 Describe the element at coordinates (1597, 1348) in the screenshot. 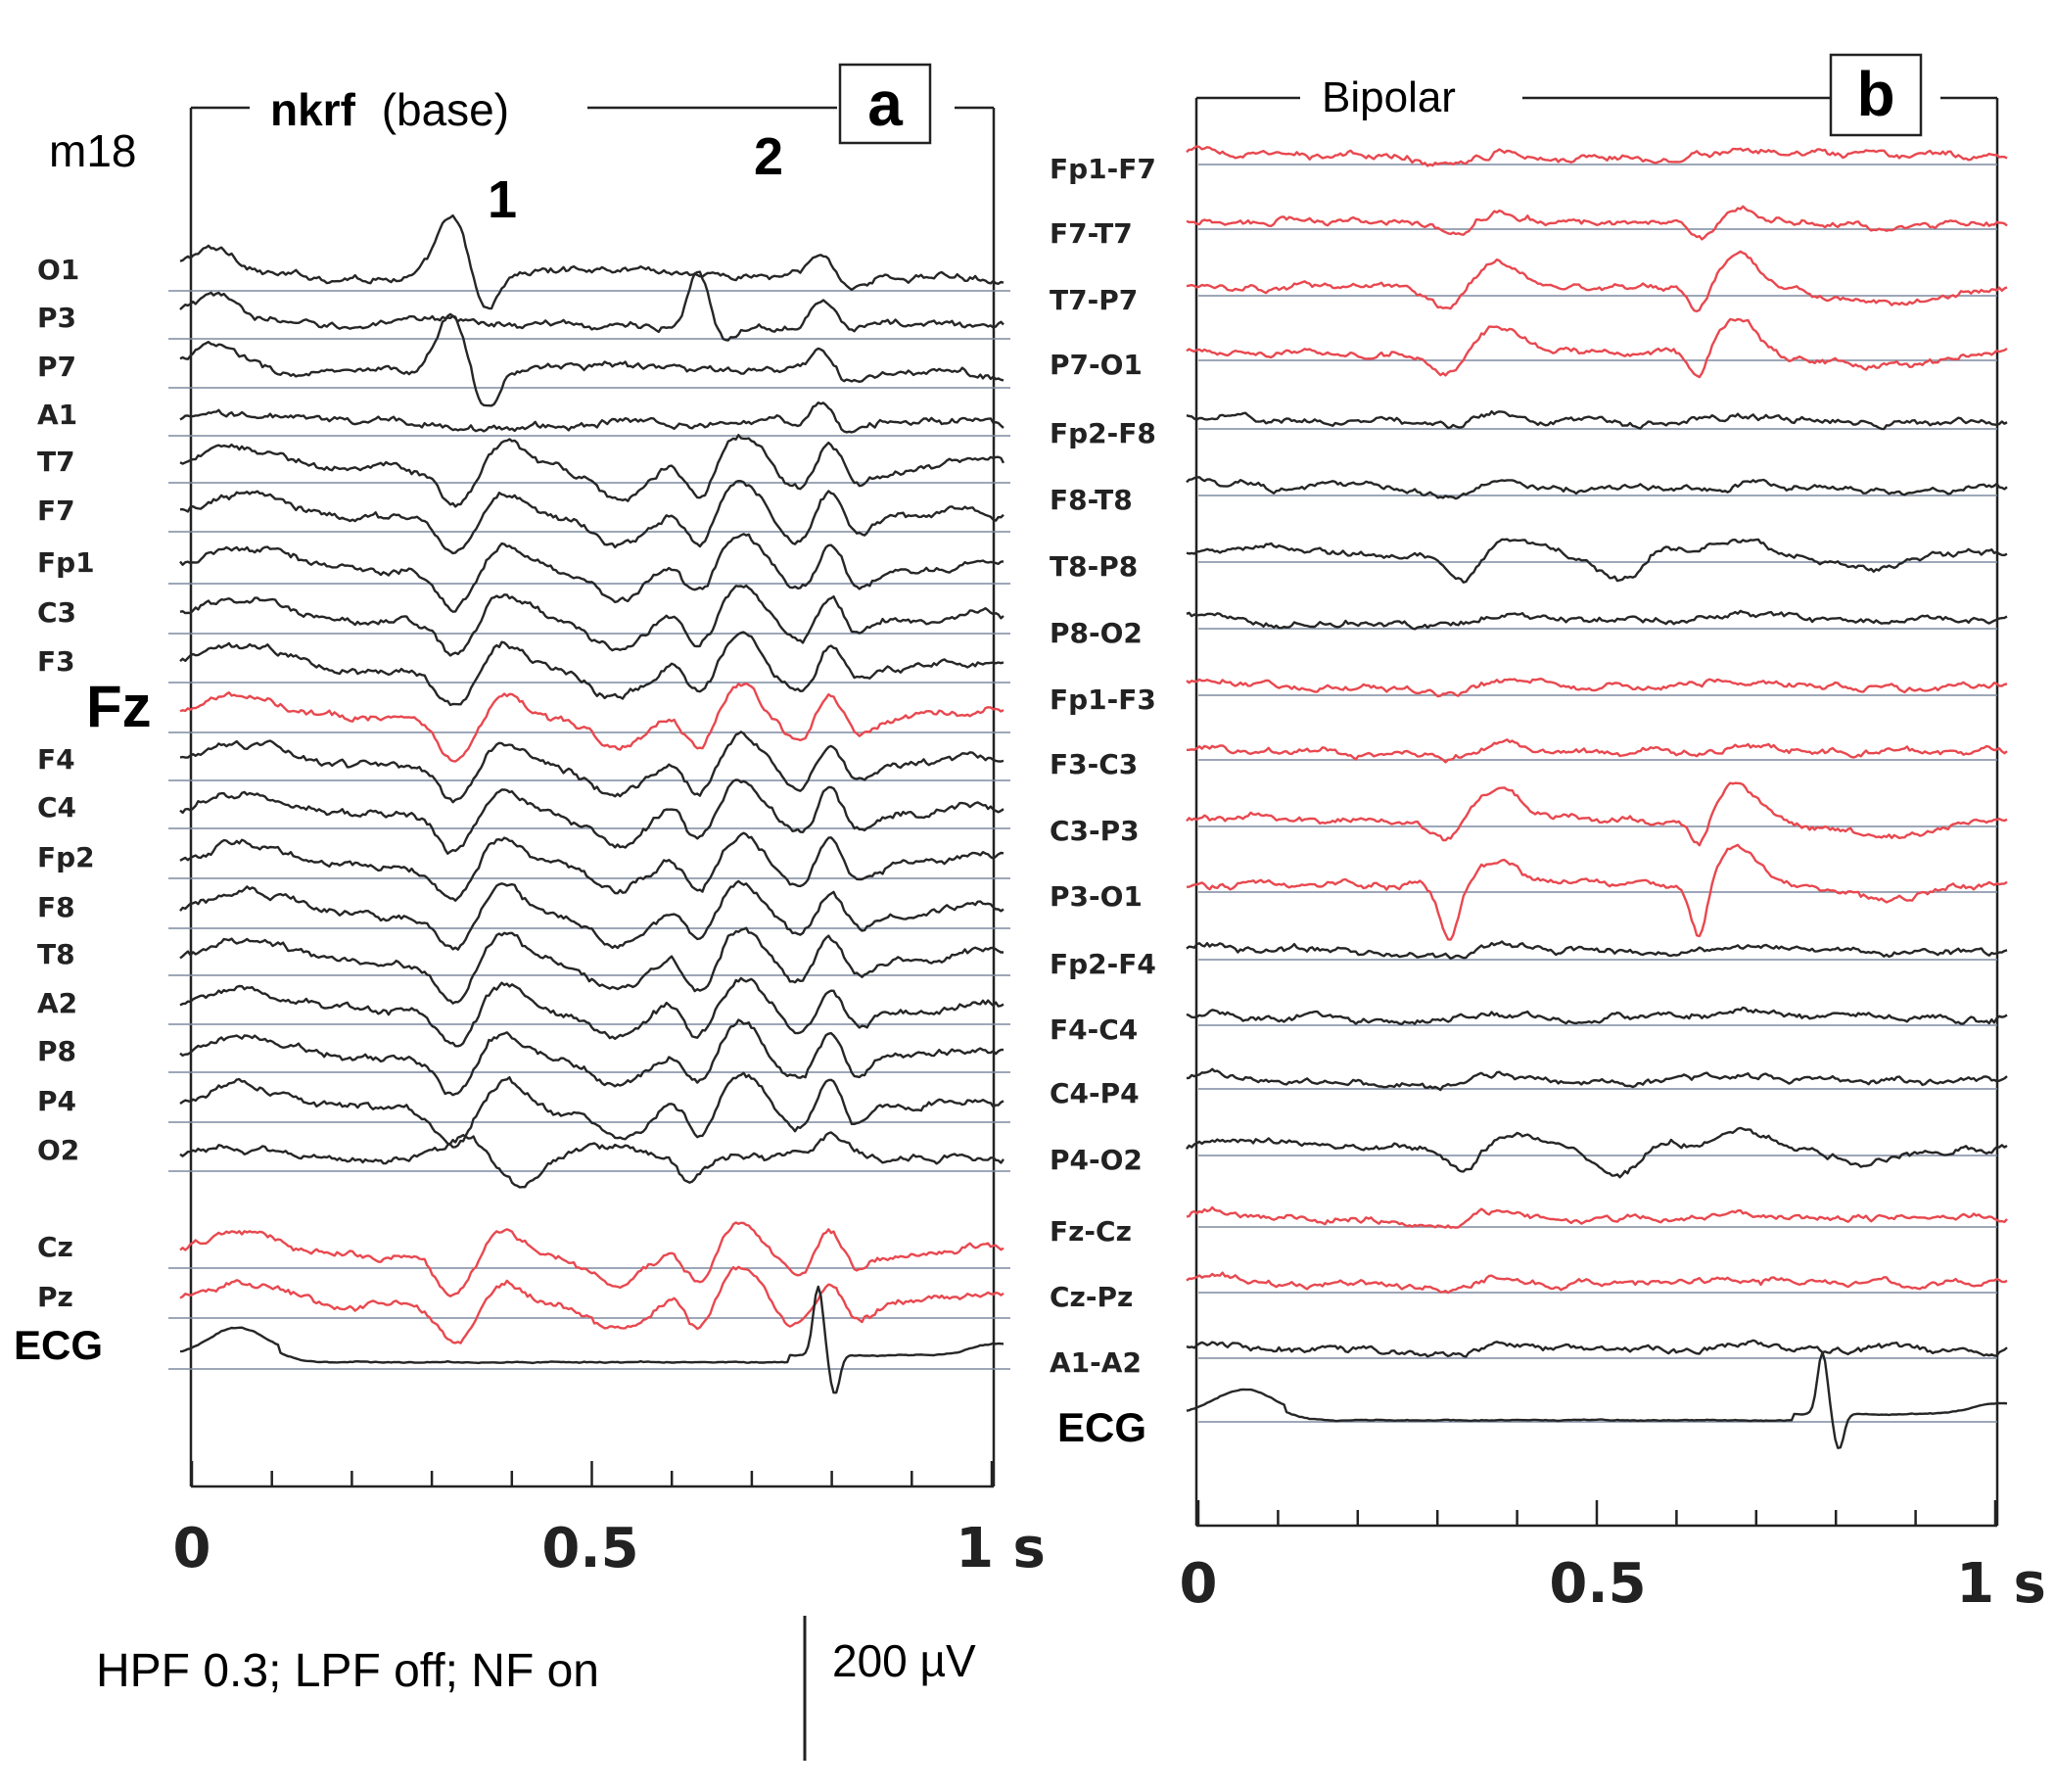

I see `b-trace-a1-a2` at that location.